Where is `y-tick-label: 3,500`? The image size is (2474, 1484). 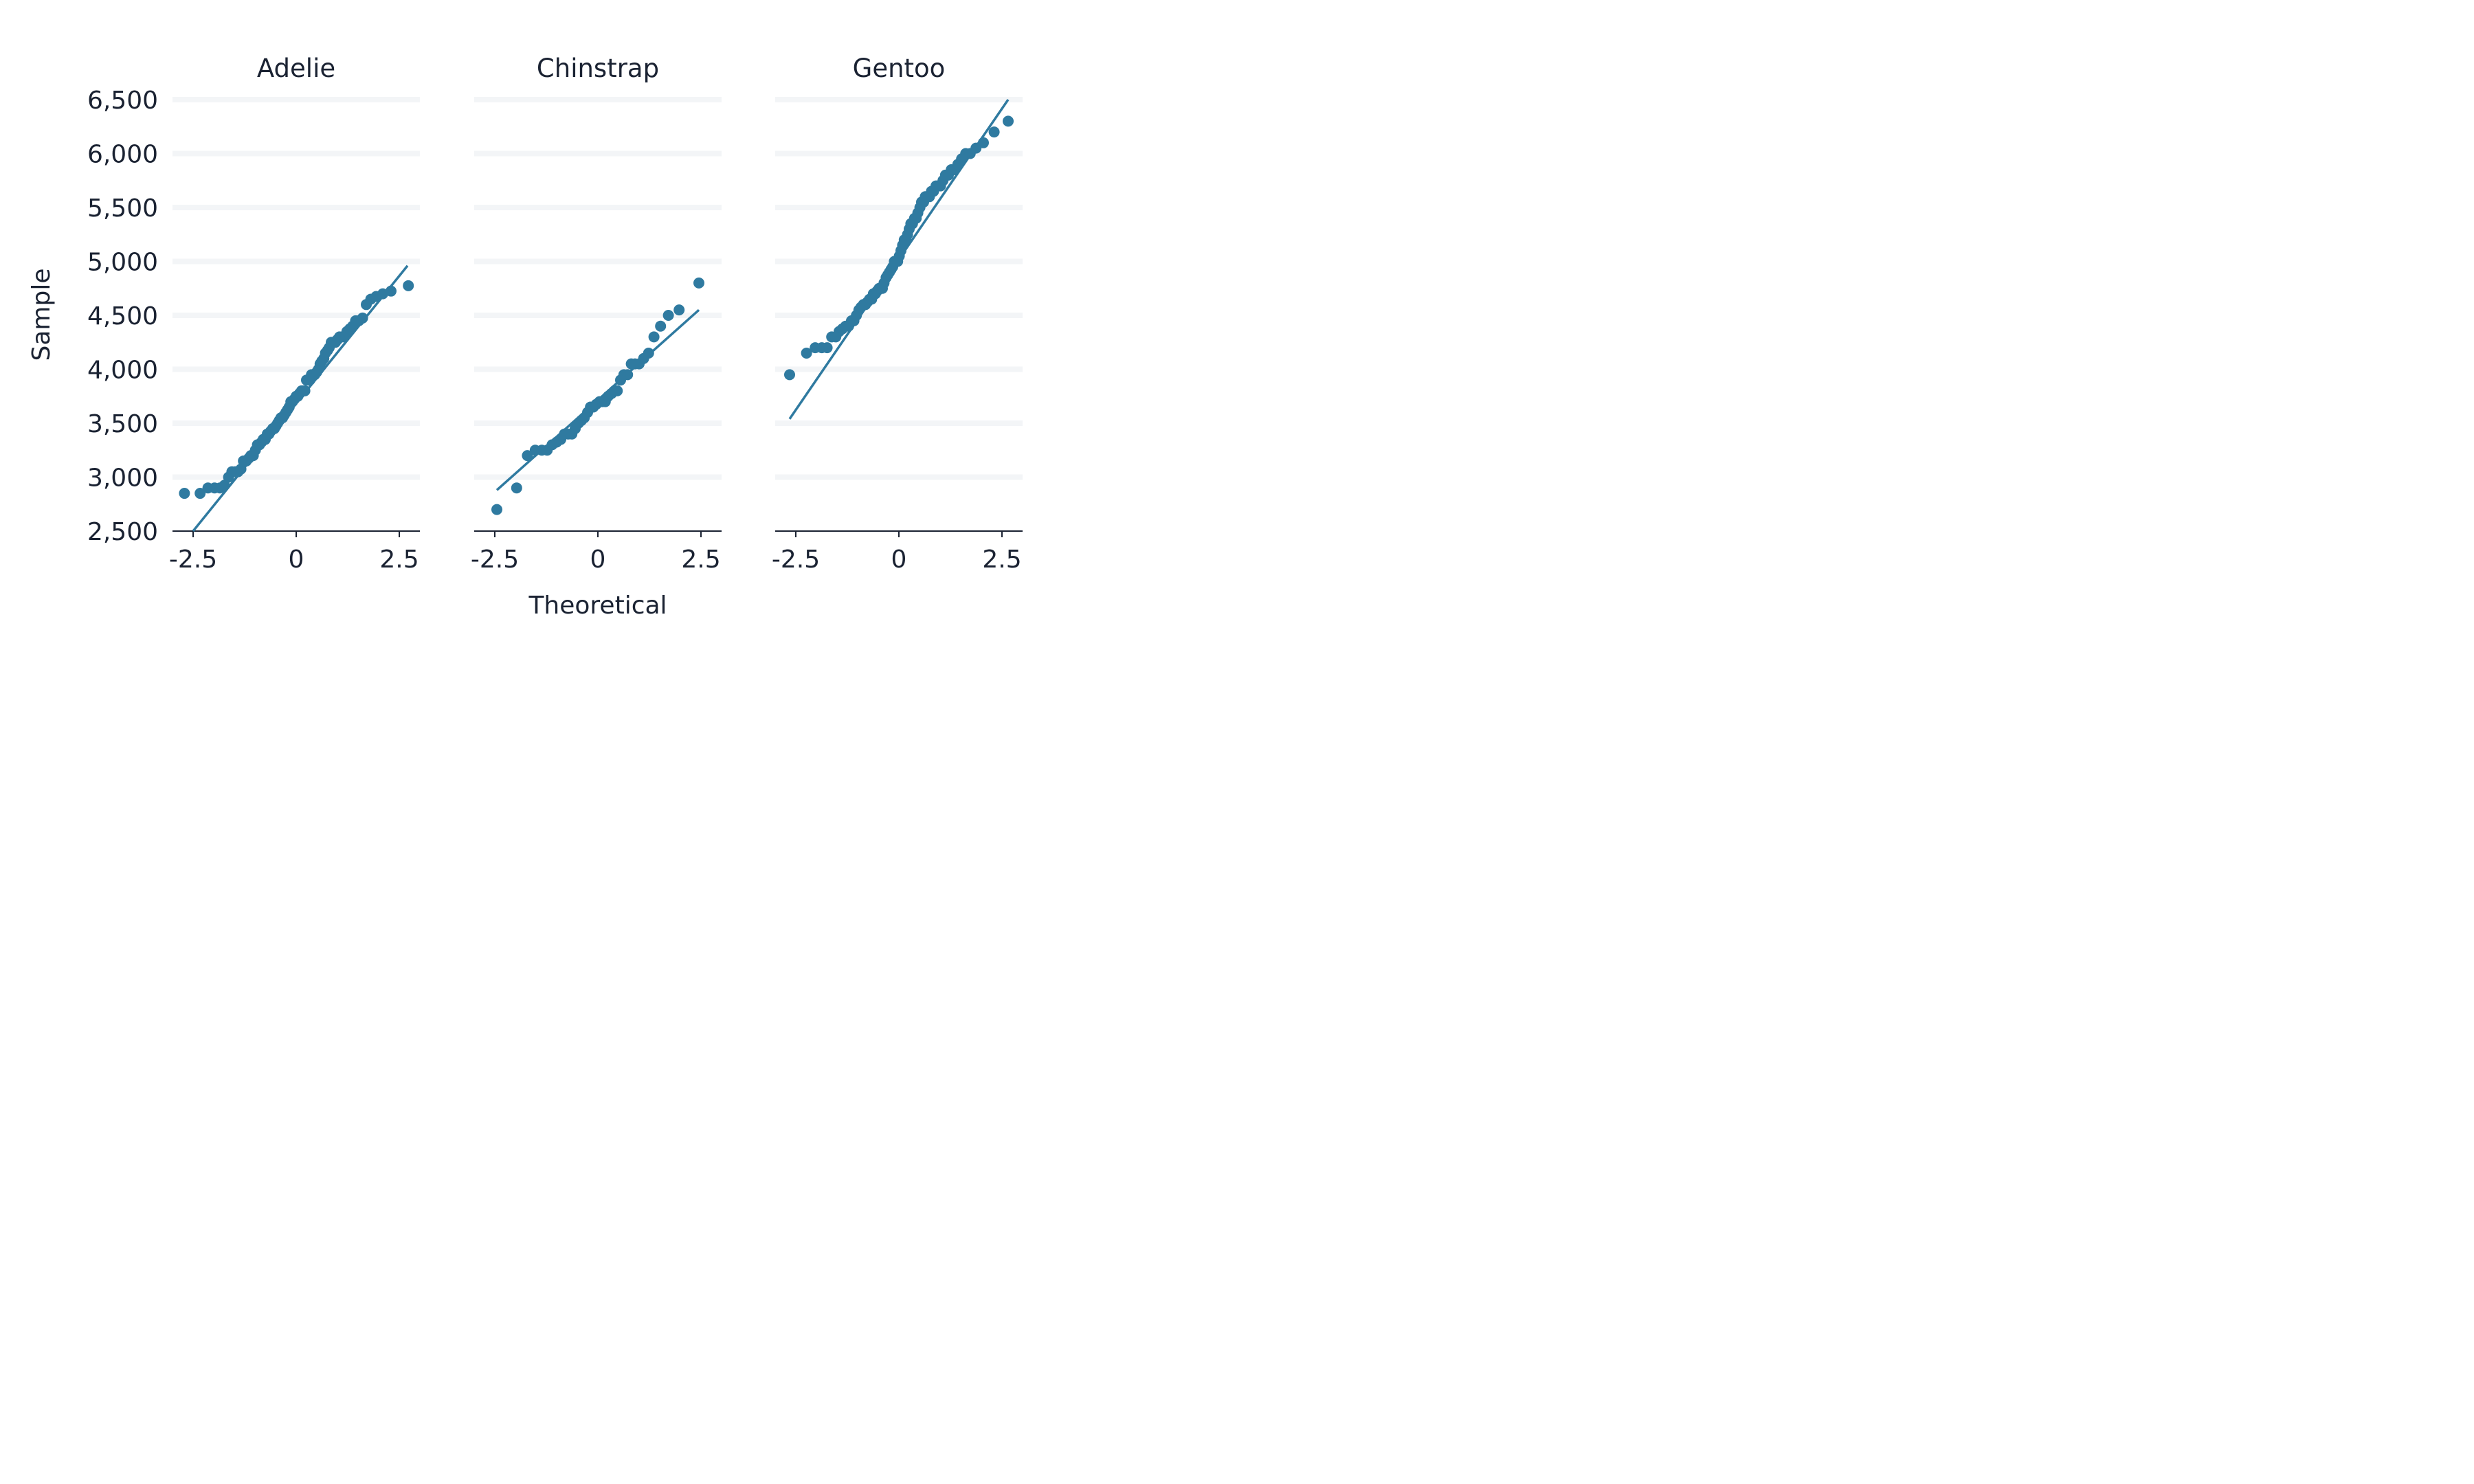 y-tick-label: 3,500 is located at coordinates (122, 424).